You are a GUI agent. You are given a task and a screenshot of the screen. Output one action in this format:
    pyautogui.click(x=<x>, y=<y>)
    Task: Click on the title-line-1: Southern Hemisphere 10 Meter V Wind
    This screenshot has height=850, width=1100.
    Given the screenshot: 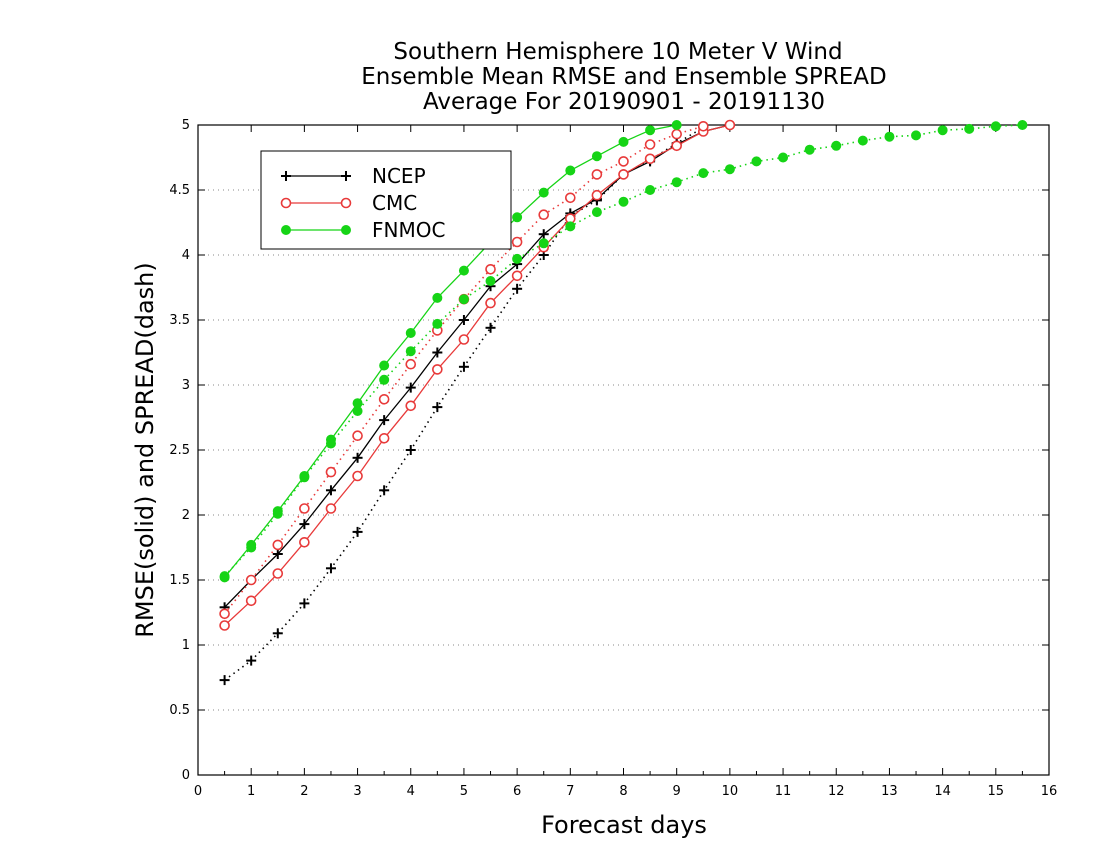 What is the action you would take?
    pyautogui.click(x=617, y=52)
    